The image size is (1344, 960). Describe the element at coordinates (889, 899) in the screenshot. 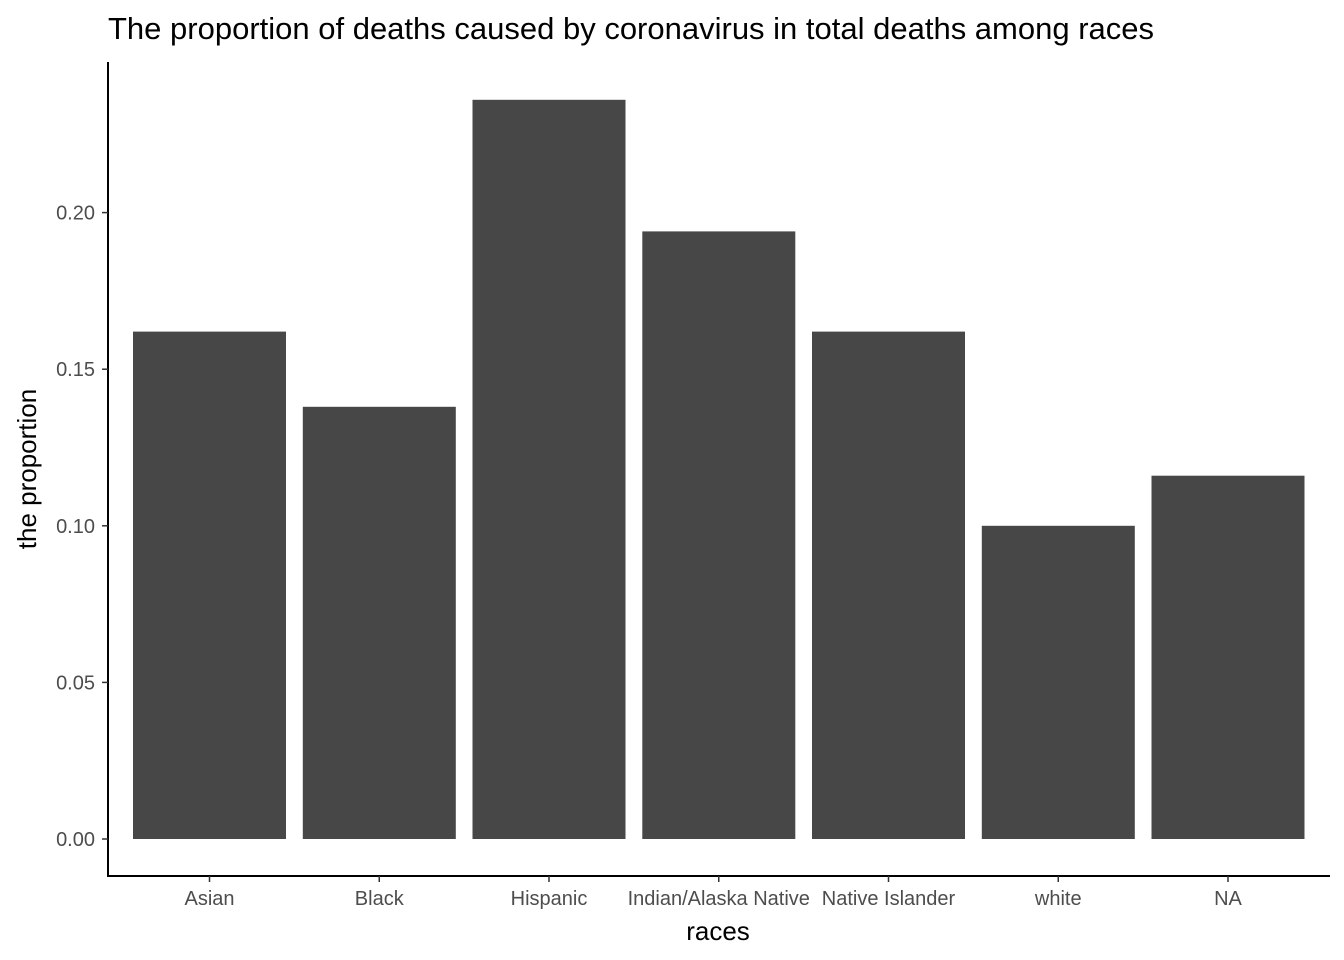

I see `x-tick-label: Native Islander` at that location.